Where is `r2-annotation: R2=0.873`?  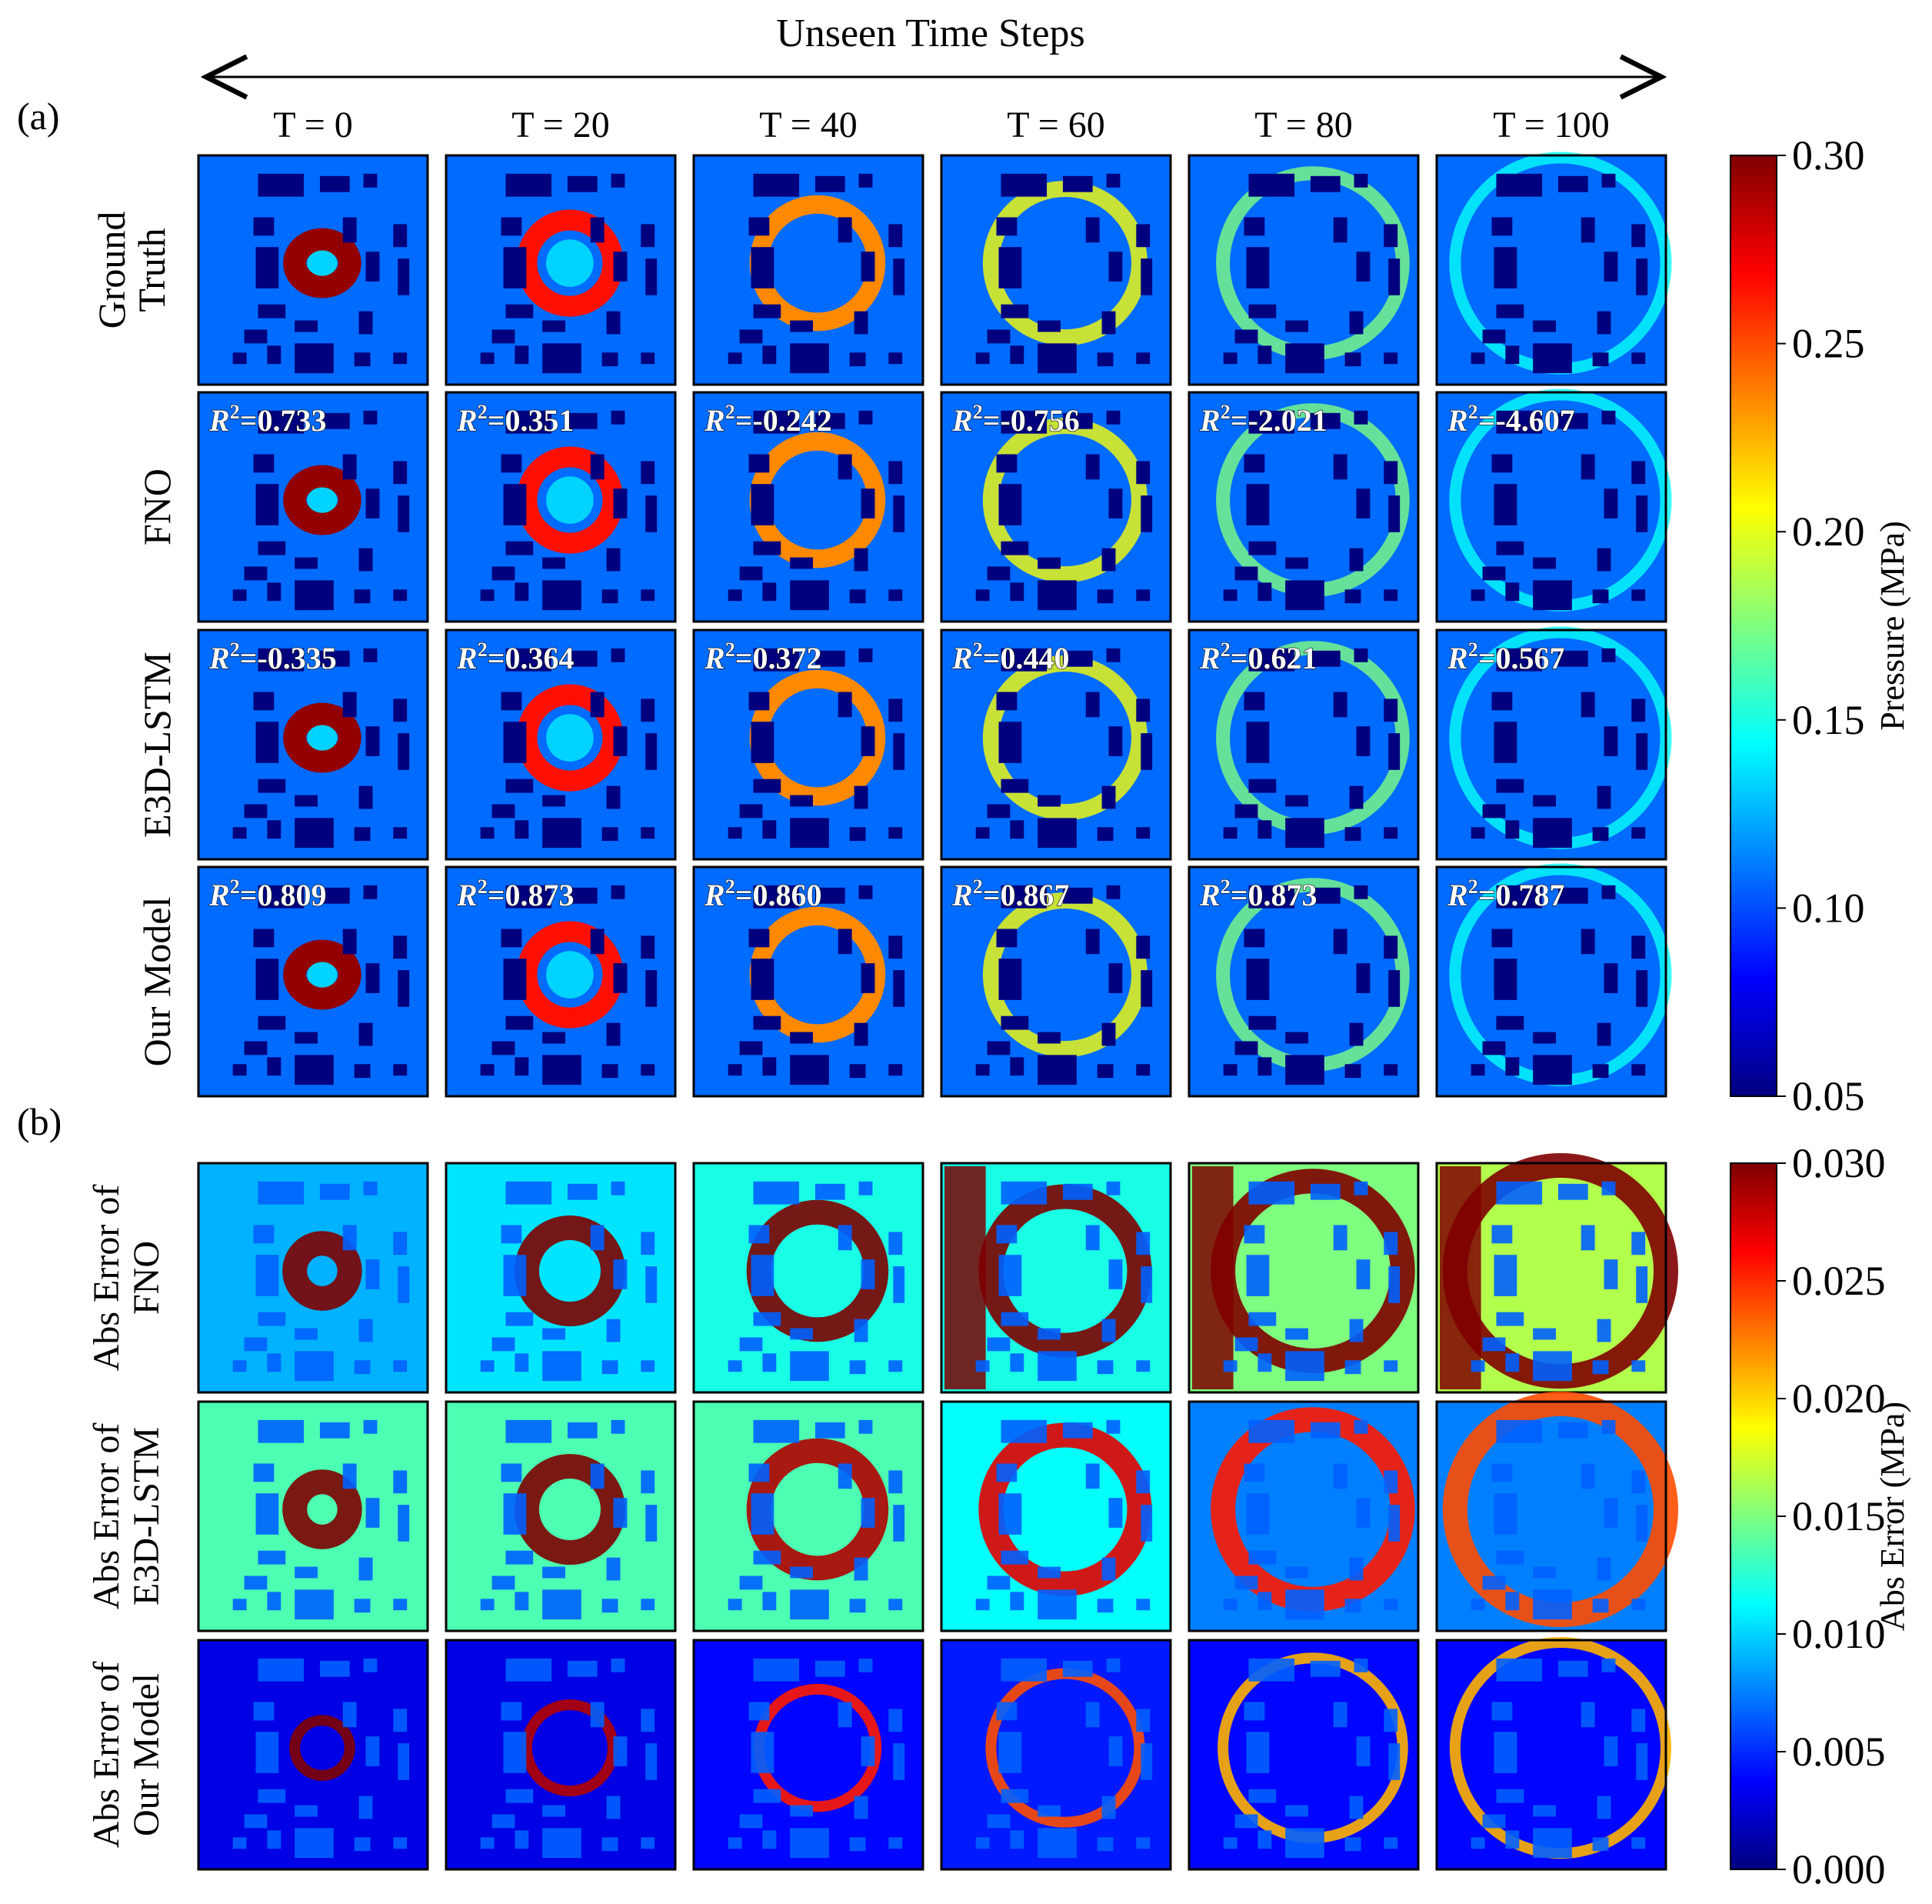
r2-annotation: R2=0.873 is located at coordinates (515, 893).